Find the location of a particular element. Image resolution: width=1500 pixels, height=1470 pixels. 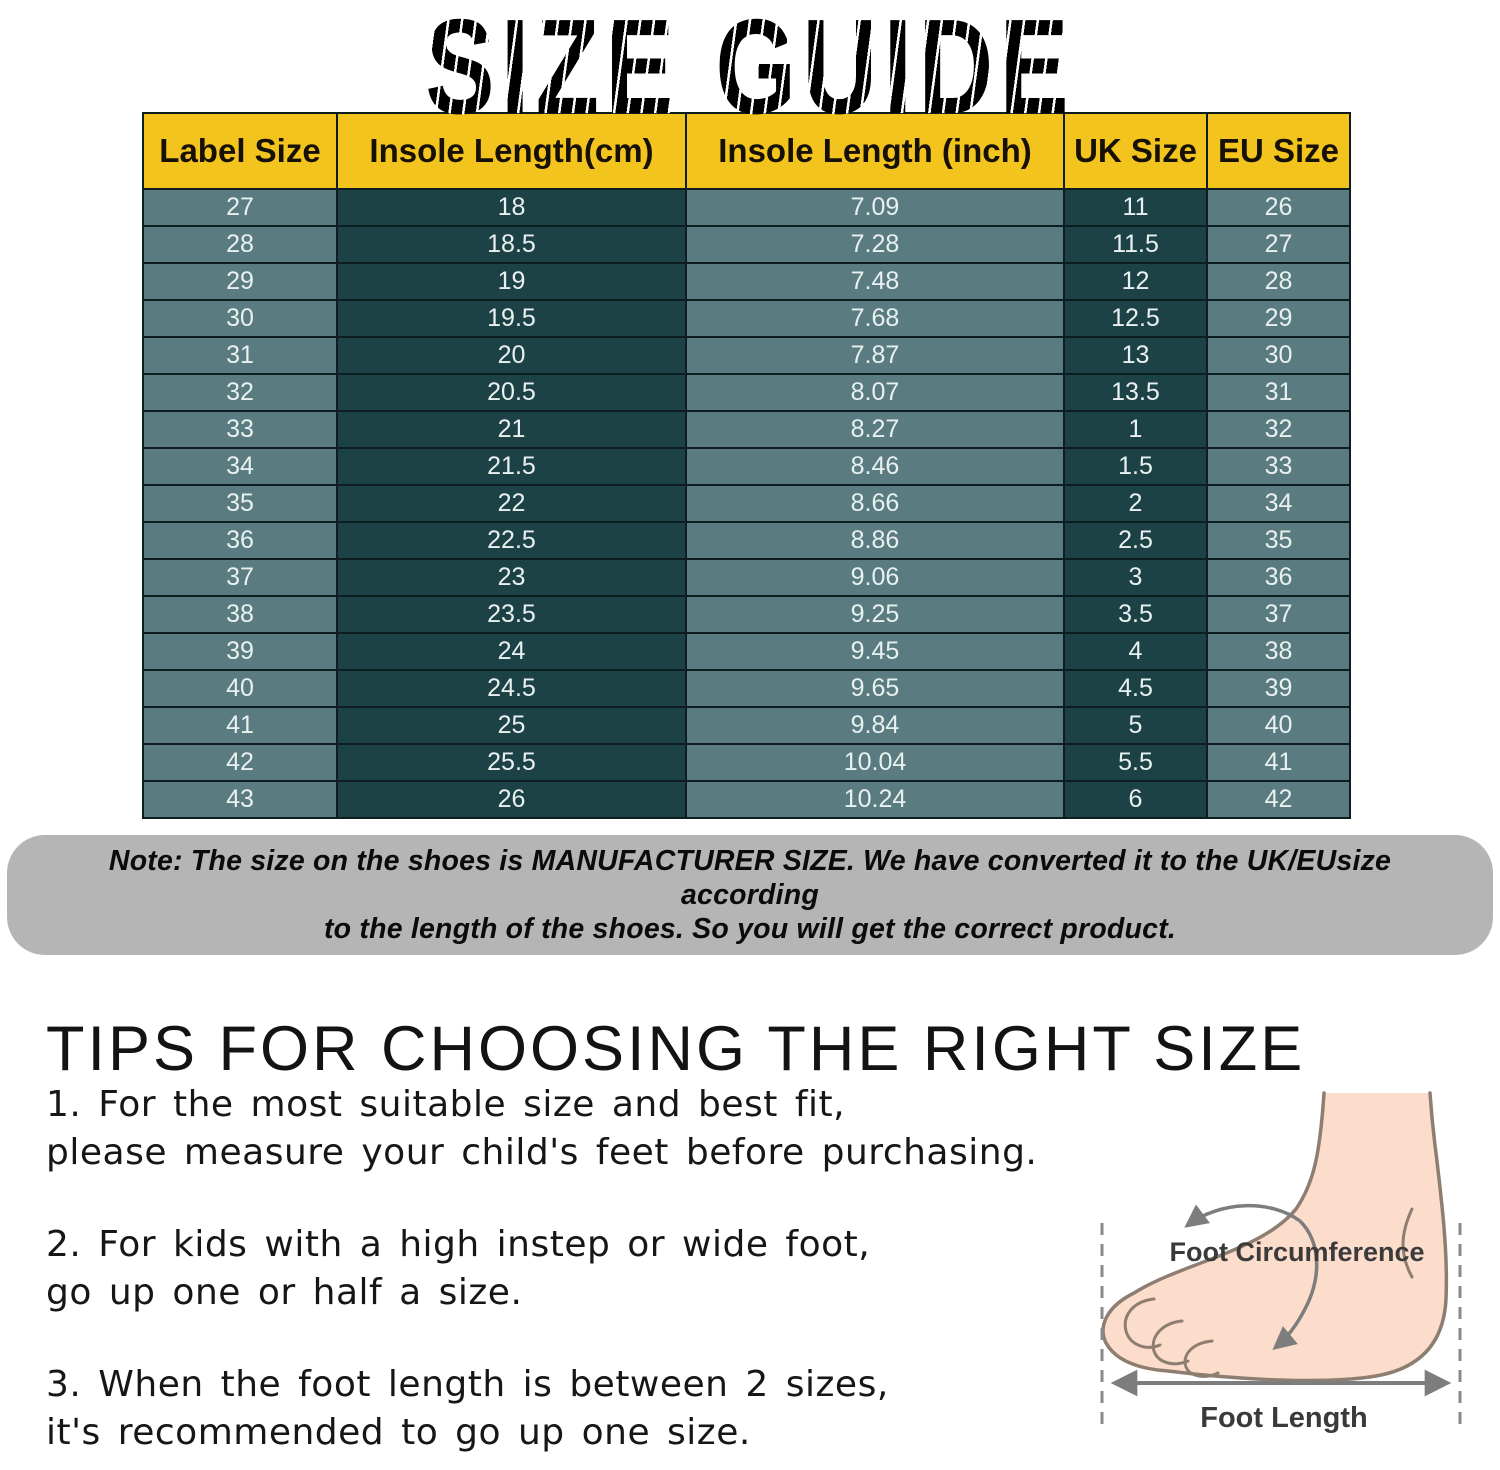

table-cell: 8.07 is located at coordinates (875, 392).